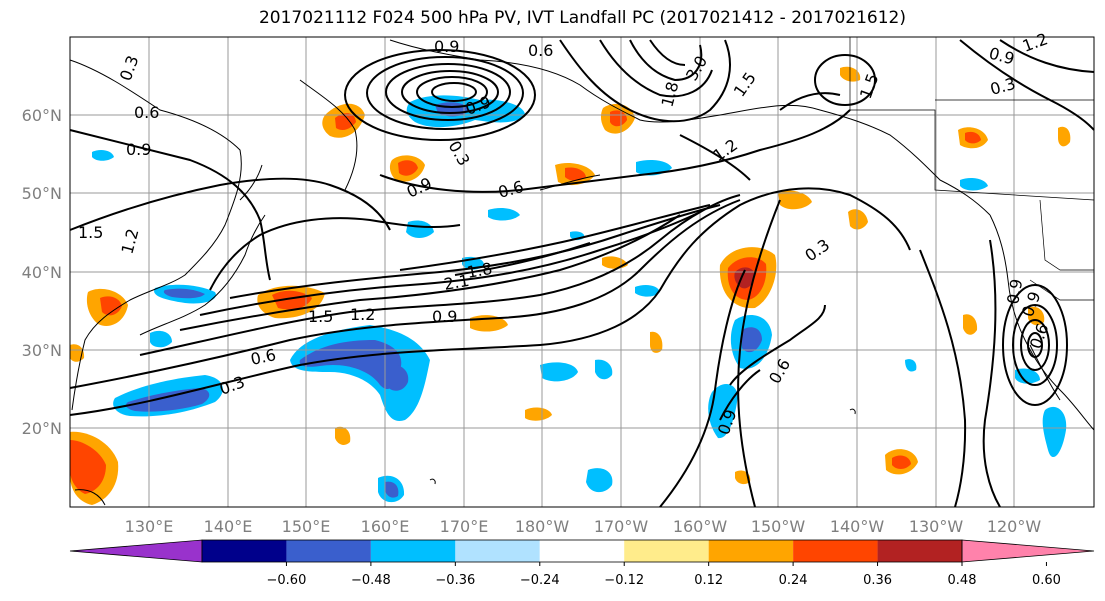 Image resolution: width=1105 pixels, height=601 pixels. I want to click on colorbar-tick-label: −0.60, so click(287, 580).